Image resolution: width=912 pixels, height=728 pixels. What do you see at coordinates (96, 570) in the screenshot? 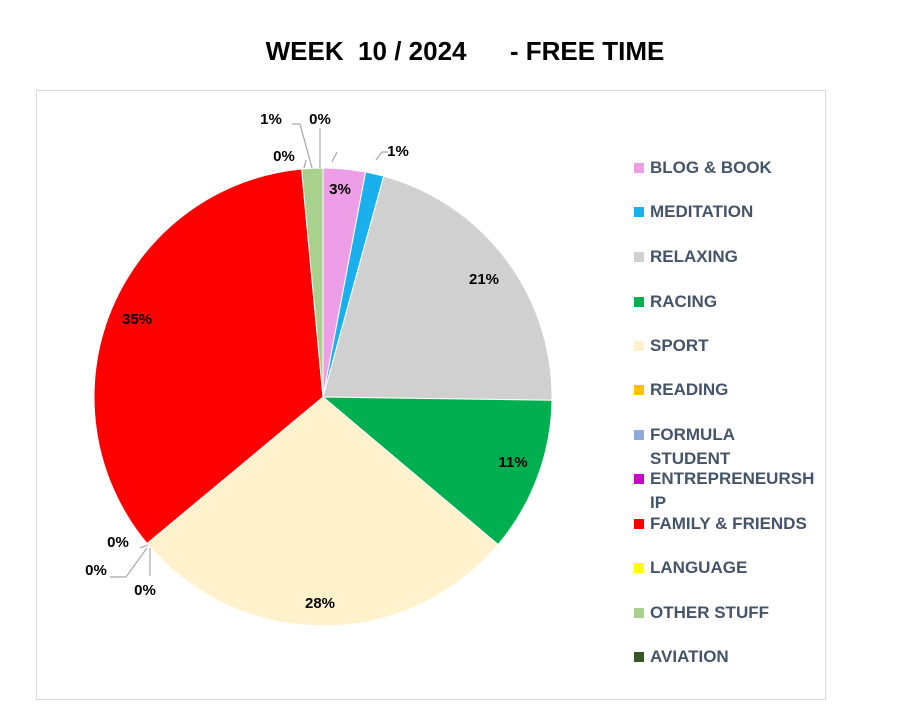
I see `data-label-formula-student: 0%` at bounding box center [96, 570].